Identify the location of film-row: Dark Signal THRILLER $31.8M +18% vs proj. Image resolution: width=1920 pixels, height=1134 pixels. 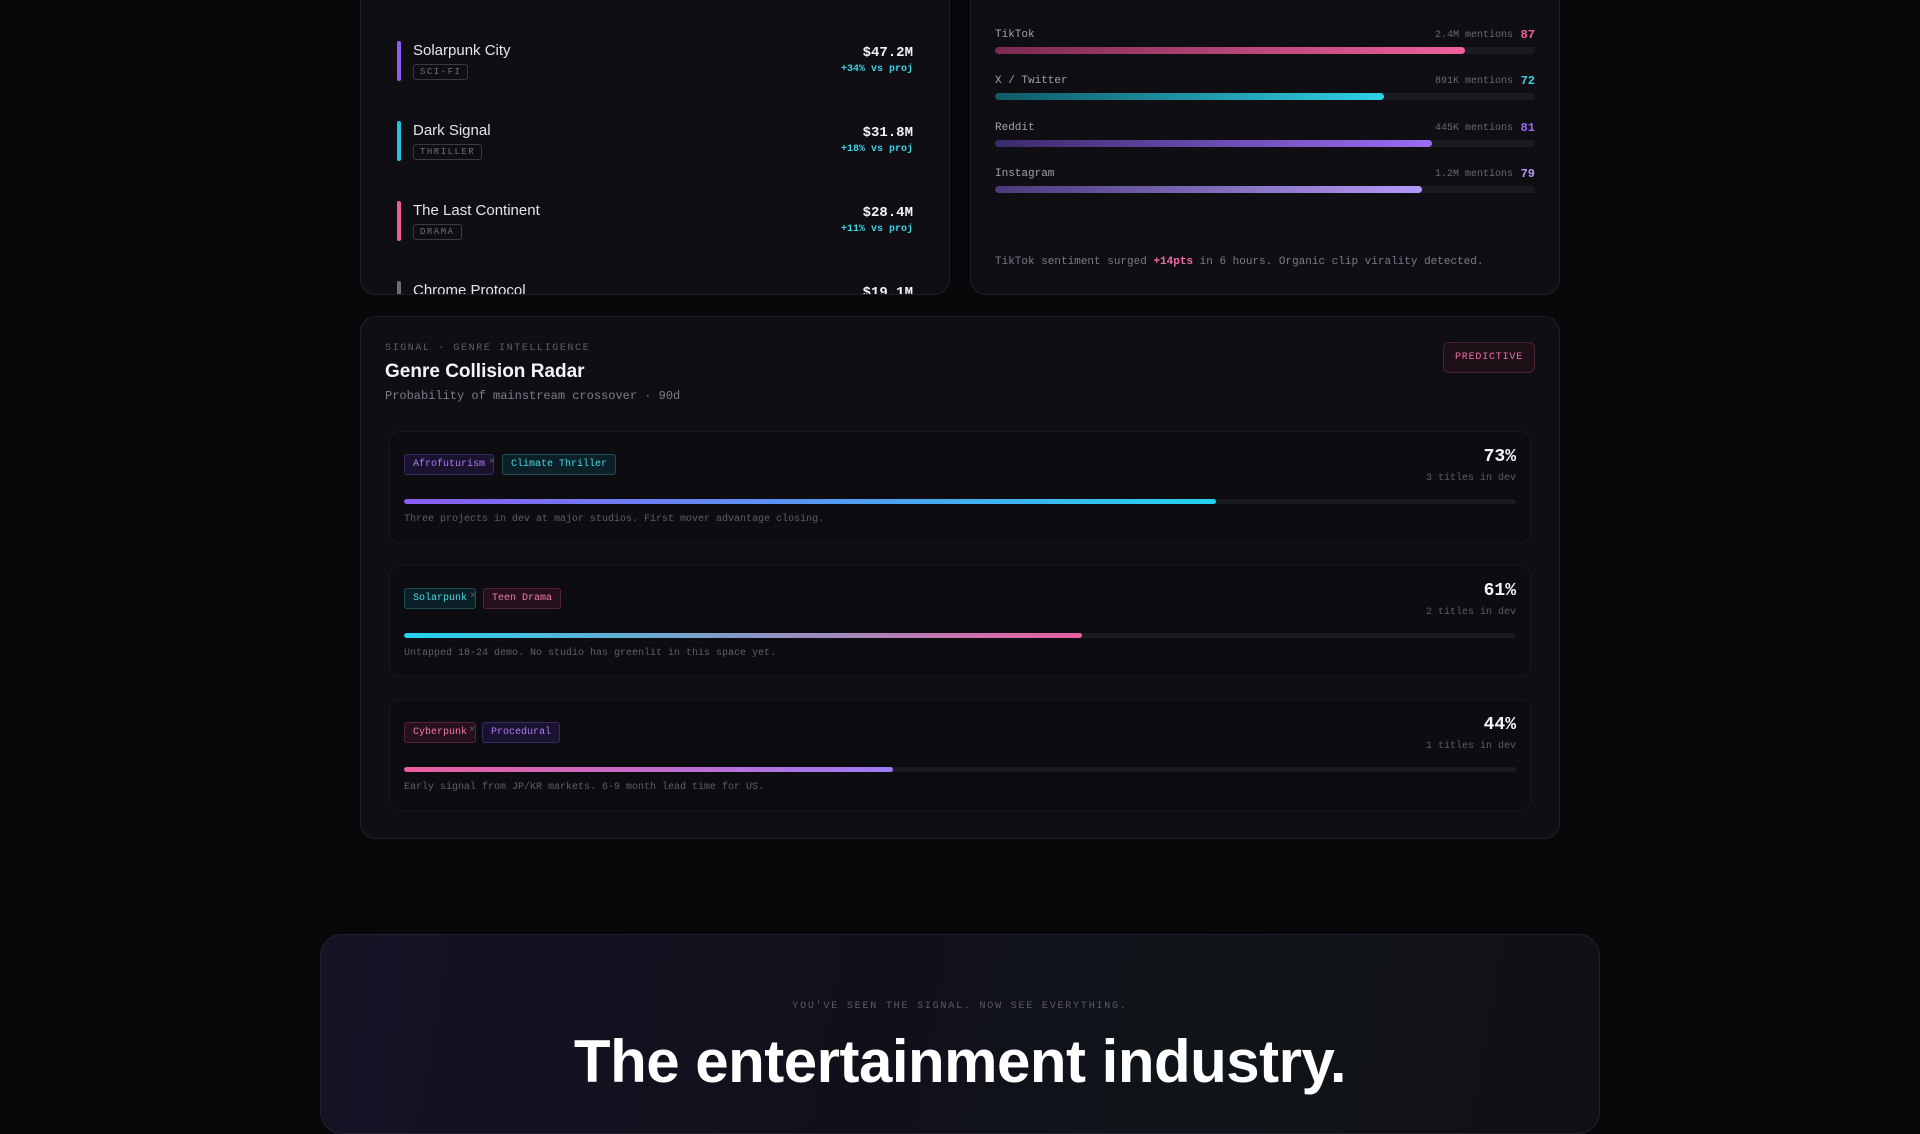
(655, 144).